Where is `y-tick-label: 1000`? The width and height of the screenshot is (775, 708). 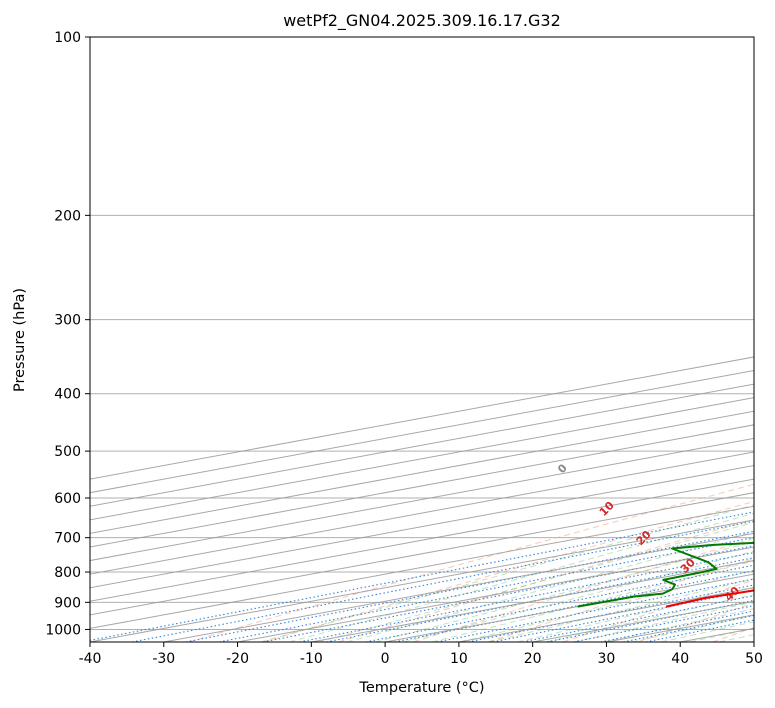 y-tick-label: 1000 is located at coordinates (63, 630).